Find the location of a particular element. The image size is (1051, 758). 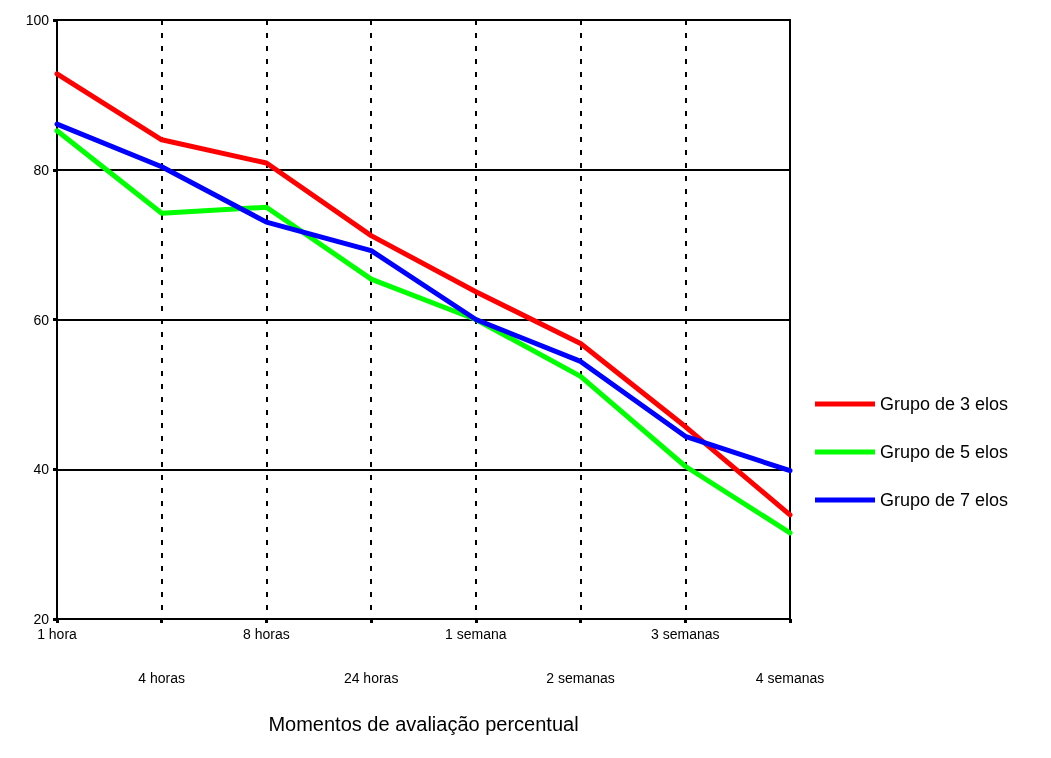

y-tick-label: 60 is located at coordinates (41, 319).